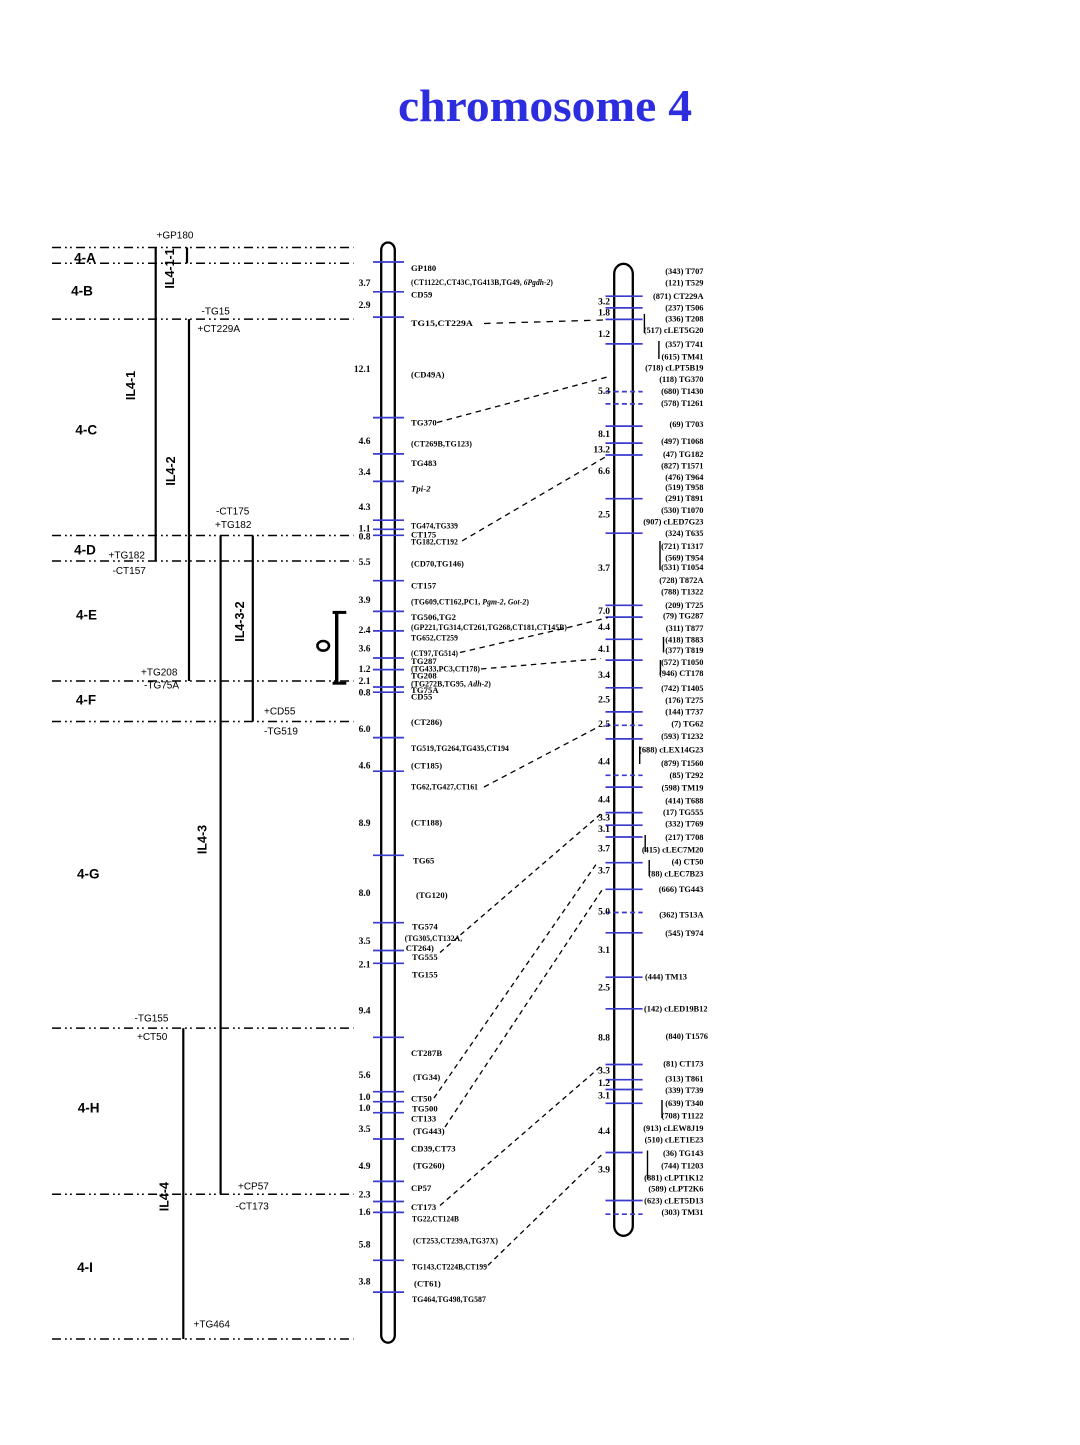 The width and height of the screenshot is (1080, 1445). Describe the element at coordinates (365, 730) in the screenshot. I see `svg-text: 6.0` at that location.